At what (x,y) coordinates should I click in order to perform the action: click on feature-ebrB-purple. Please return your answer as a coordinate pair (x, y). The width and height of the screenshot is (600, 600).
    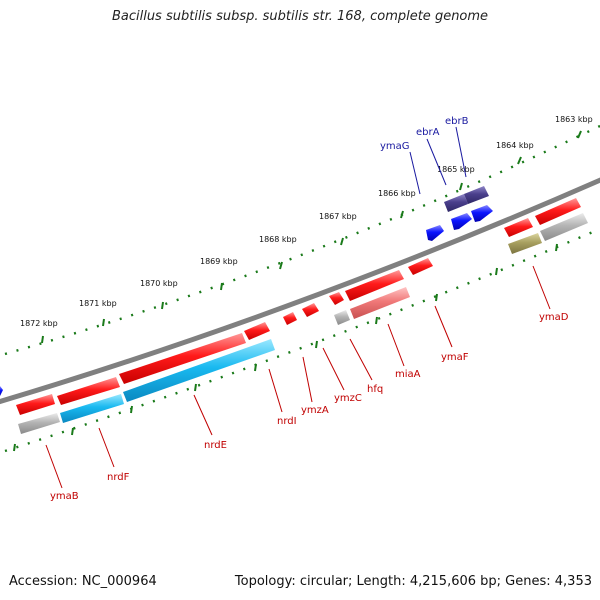
    Looking at the image, I should click on (476, 195).